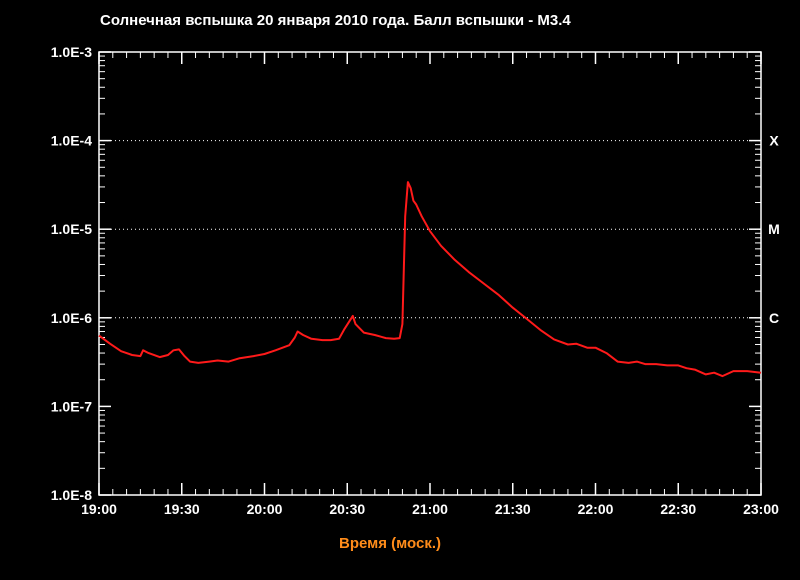 The width and height of the screenshot is (800, 580). What do you see at coordinates (774, 318) in the screenshot?
I see `flare-class-label-c: C` at bounding box center [774, 318].